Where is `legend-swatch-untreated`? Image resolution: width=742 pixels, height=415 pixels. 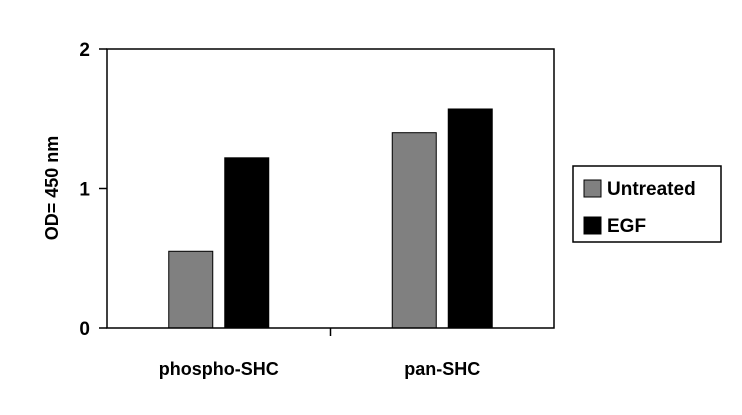 legend-swatch-untreated is located at coordinates (592, 188).